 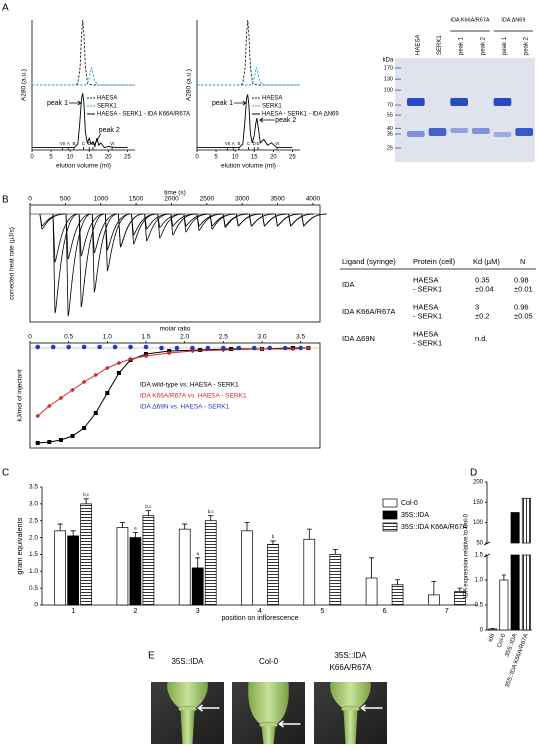 What do you see at coordinates (502, 641) in the screenshot?
I see `x-tick-label: Col-0` at bounding box center [502, 641].